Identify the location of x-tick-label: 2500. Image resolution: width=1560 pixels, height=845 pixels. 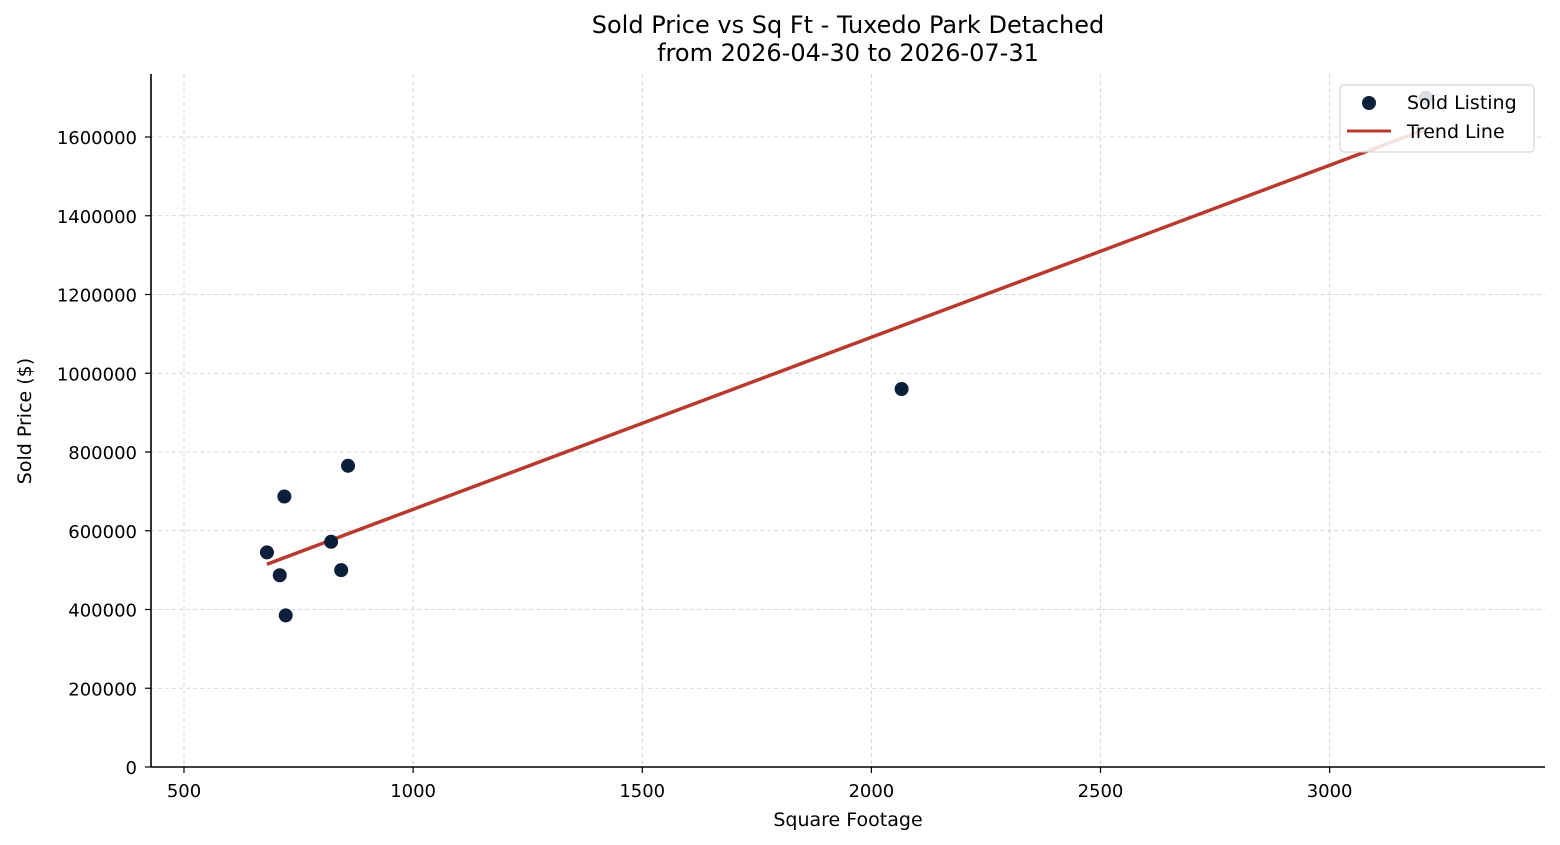
(1101, 791).